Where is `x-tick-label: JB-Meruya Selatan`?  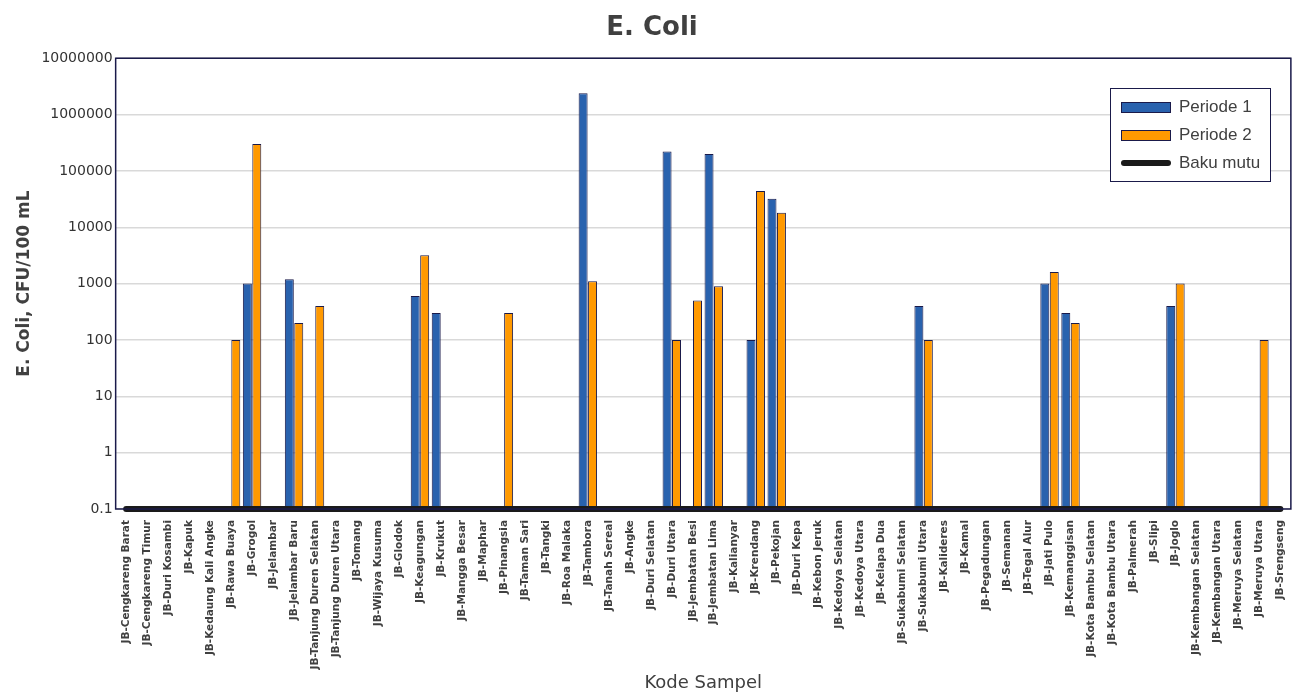
x-tick-label: JB-Meruya Selatan is located at coordinates (1237, 575).